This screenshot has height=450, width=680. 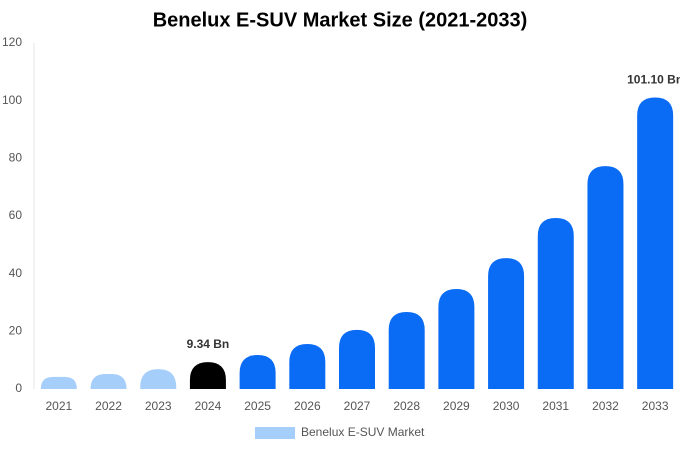 I want to click on x-tick-label: 2033, so click(x=655, y=406).